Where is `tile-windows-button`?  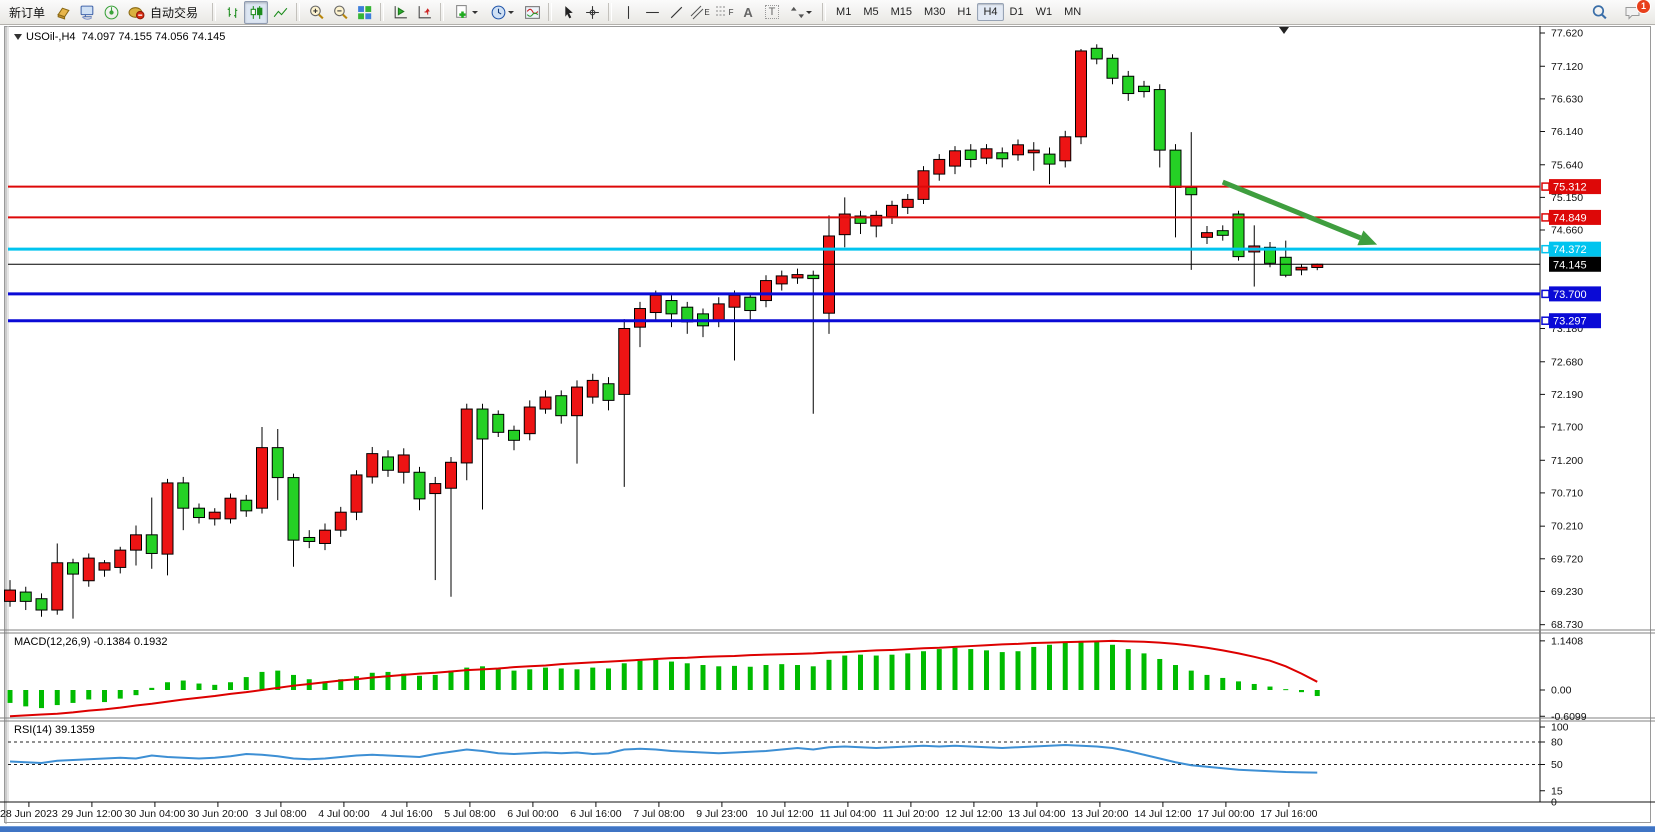
tile-windows-button is located at coordinates (364, 12).